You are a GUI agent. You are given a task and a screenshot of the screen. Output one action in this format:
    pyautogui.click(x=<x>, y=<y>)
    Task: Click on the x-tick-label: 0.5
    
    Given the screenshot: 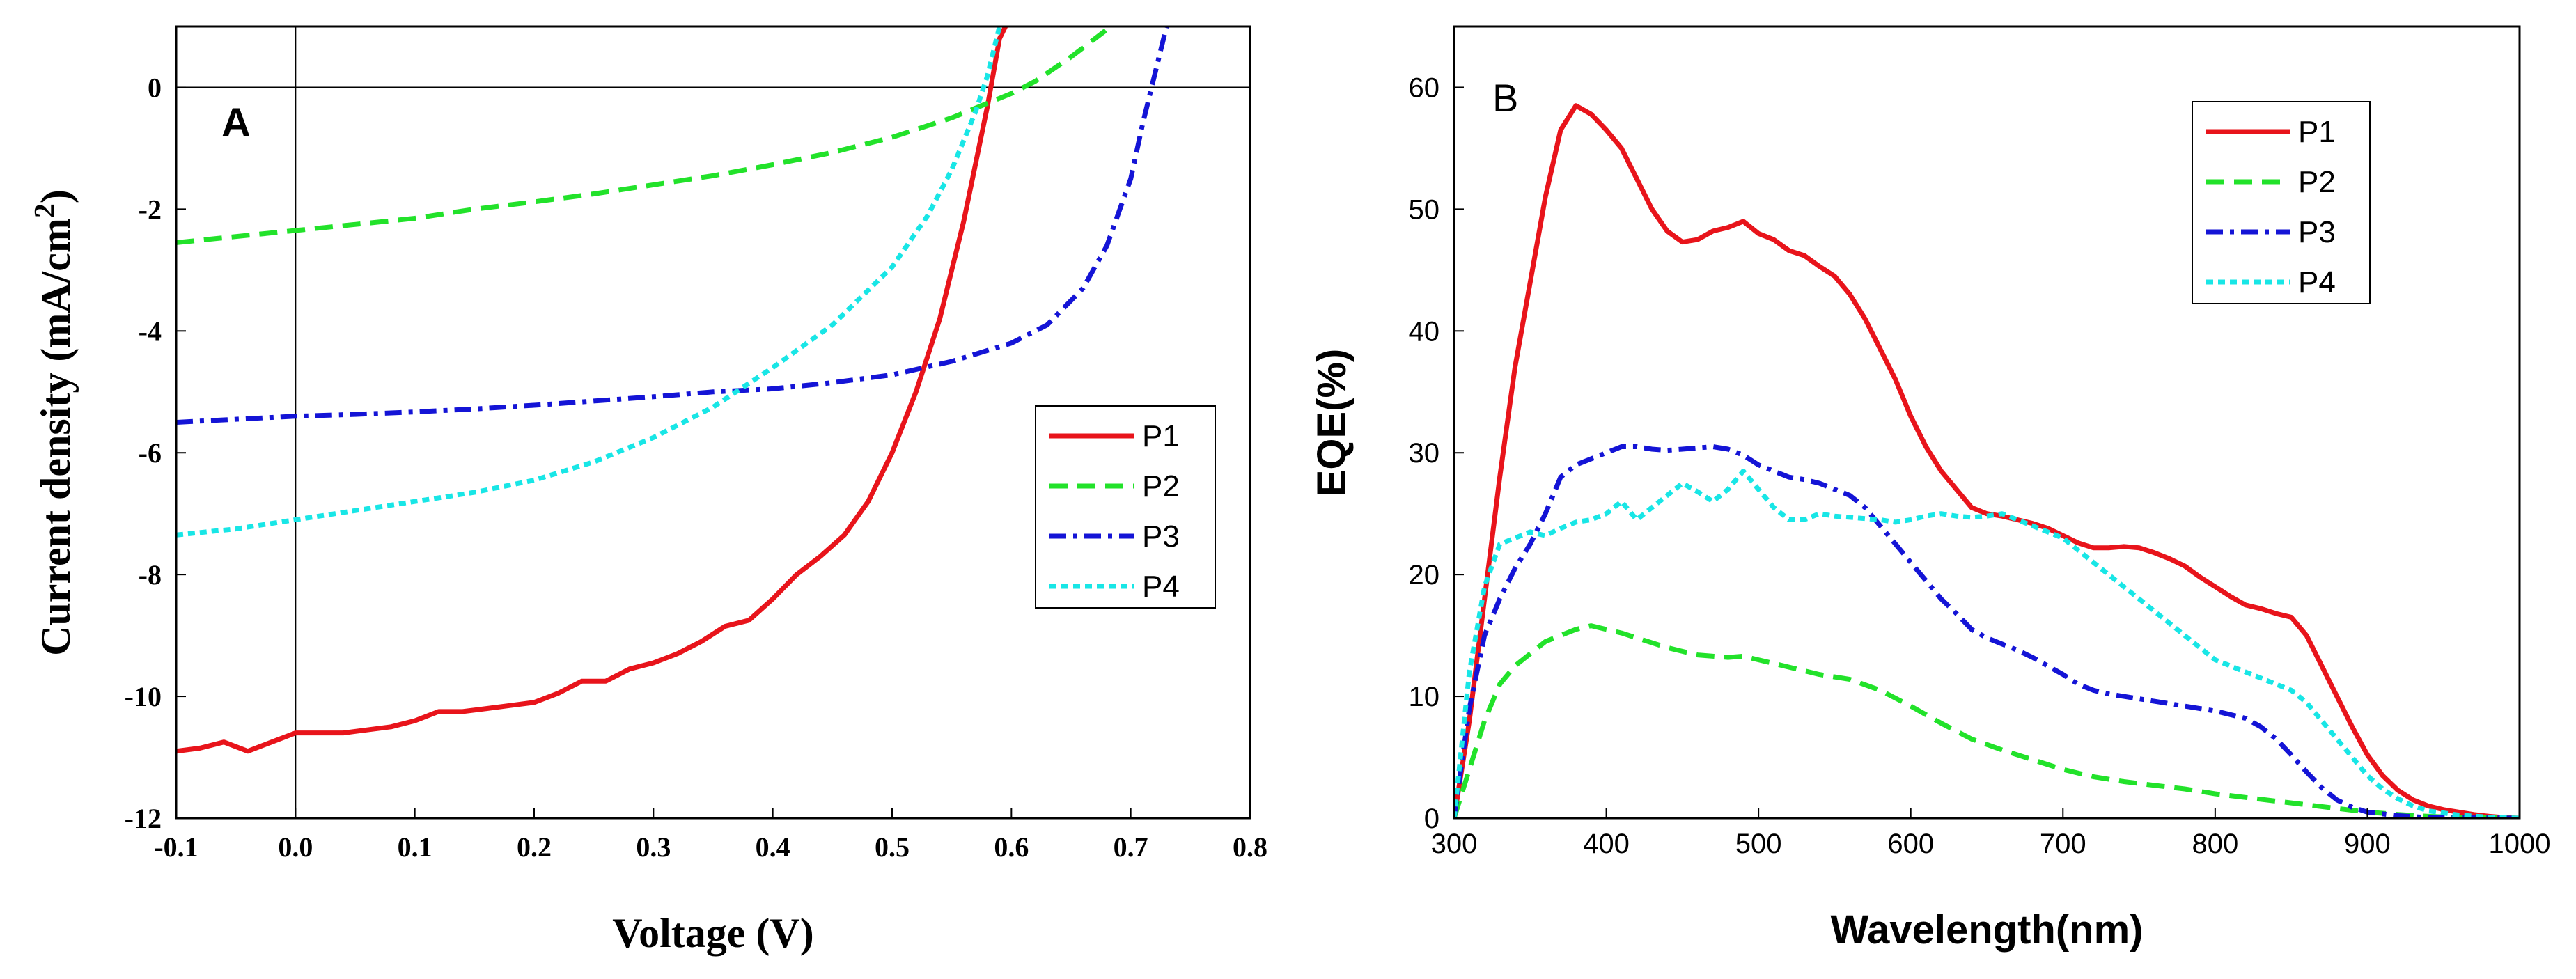 What is the action you would take?
    pyautogui.click(x=893, y=847)
    